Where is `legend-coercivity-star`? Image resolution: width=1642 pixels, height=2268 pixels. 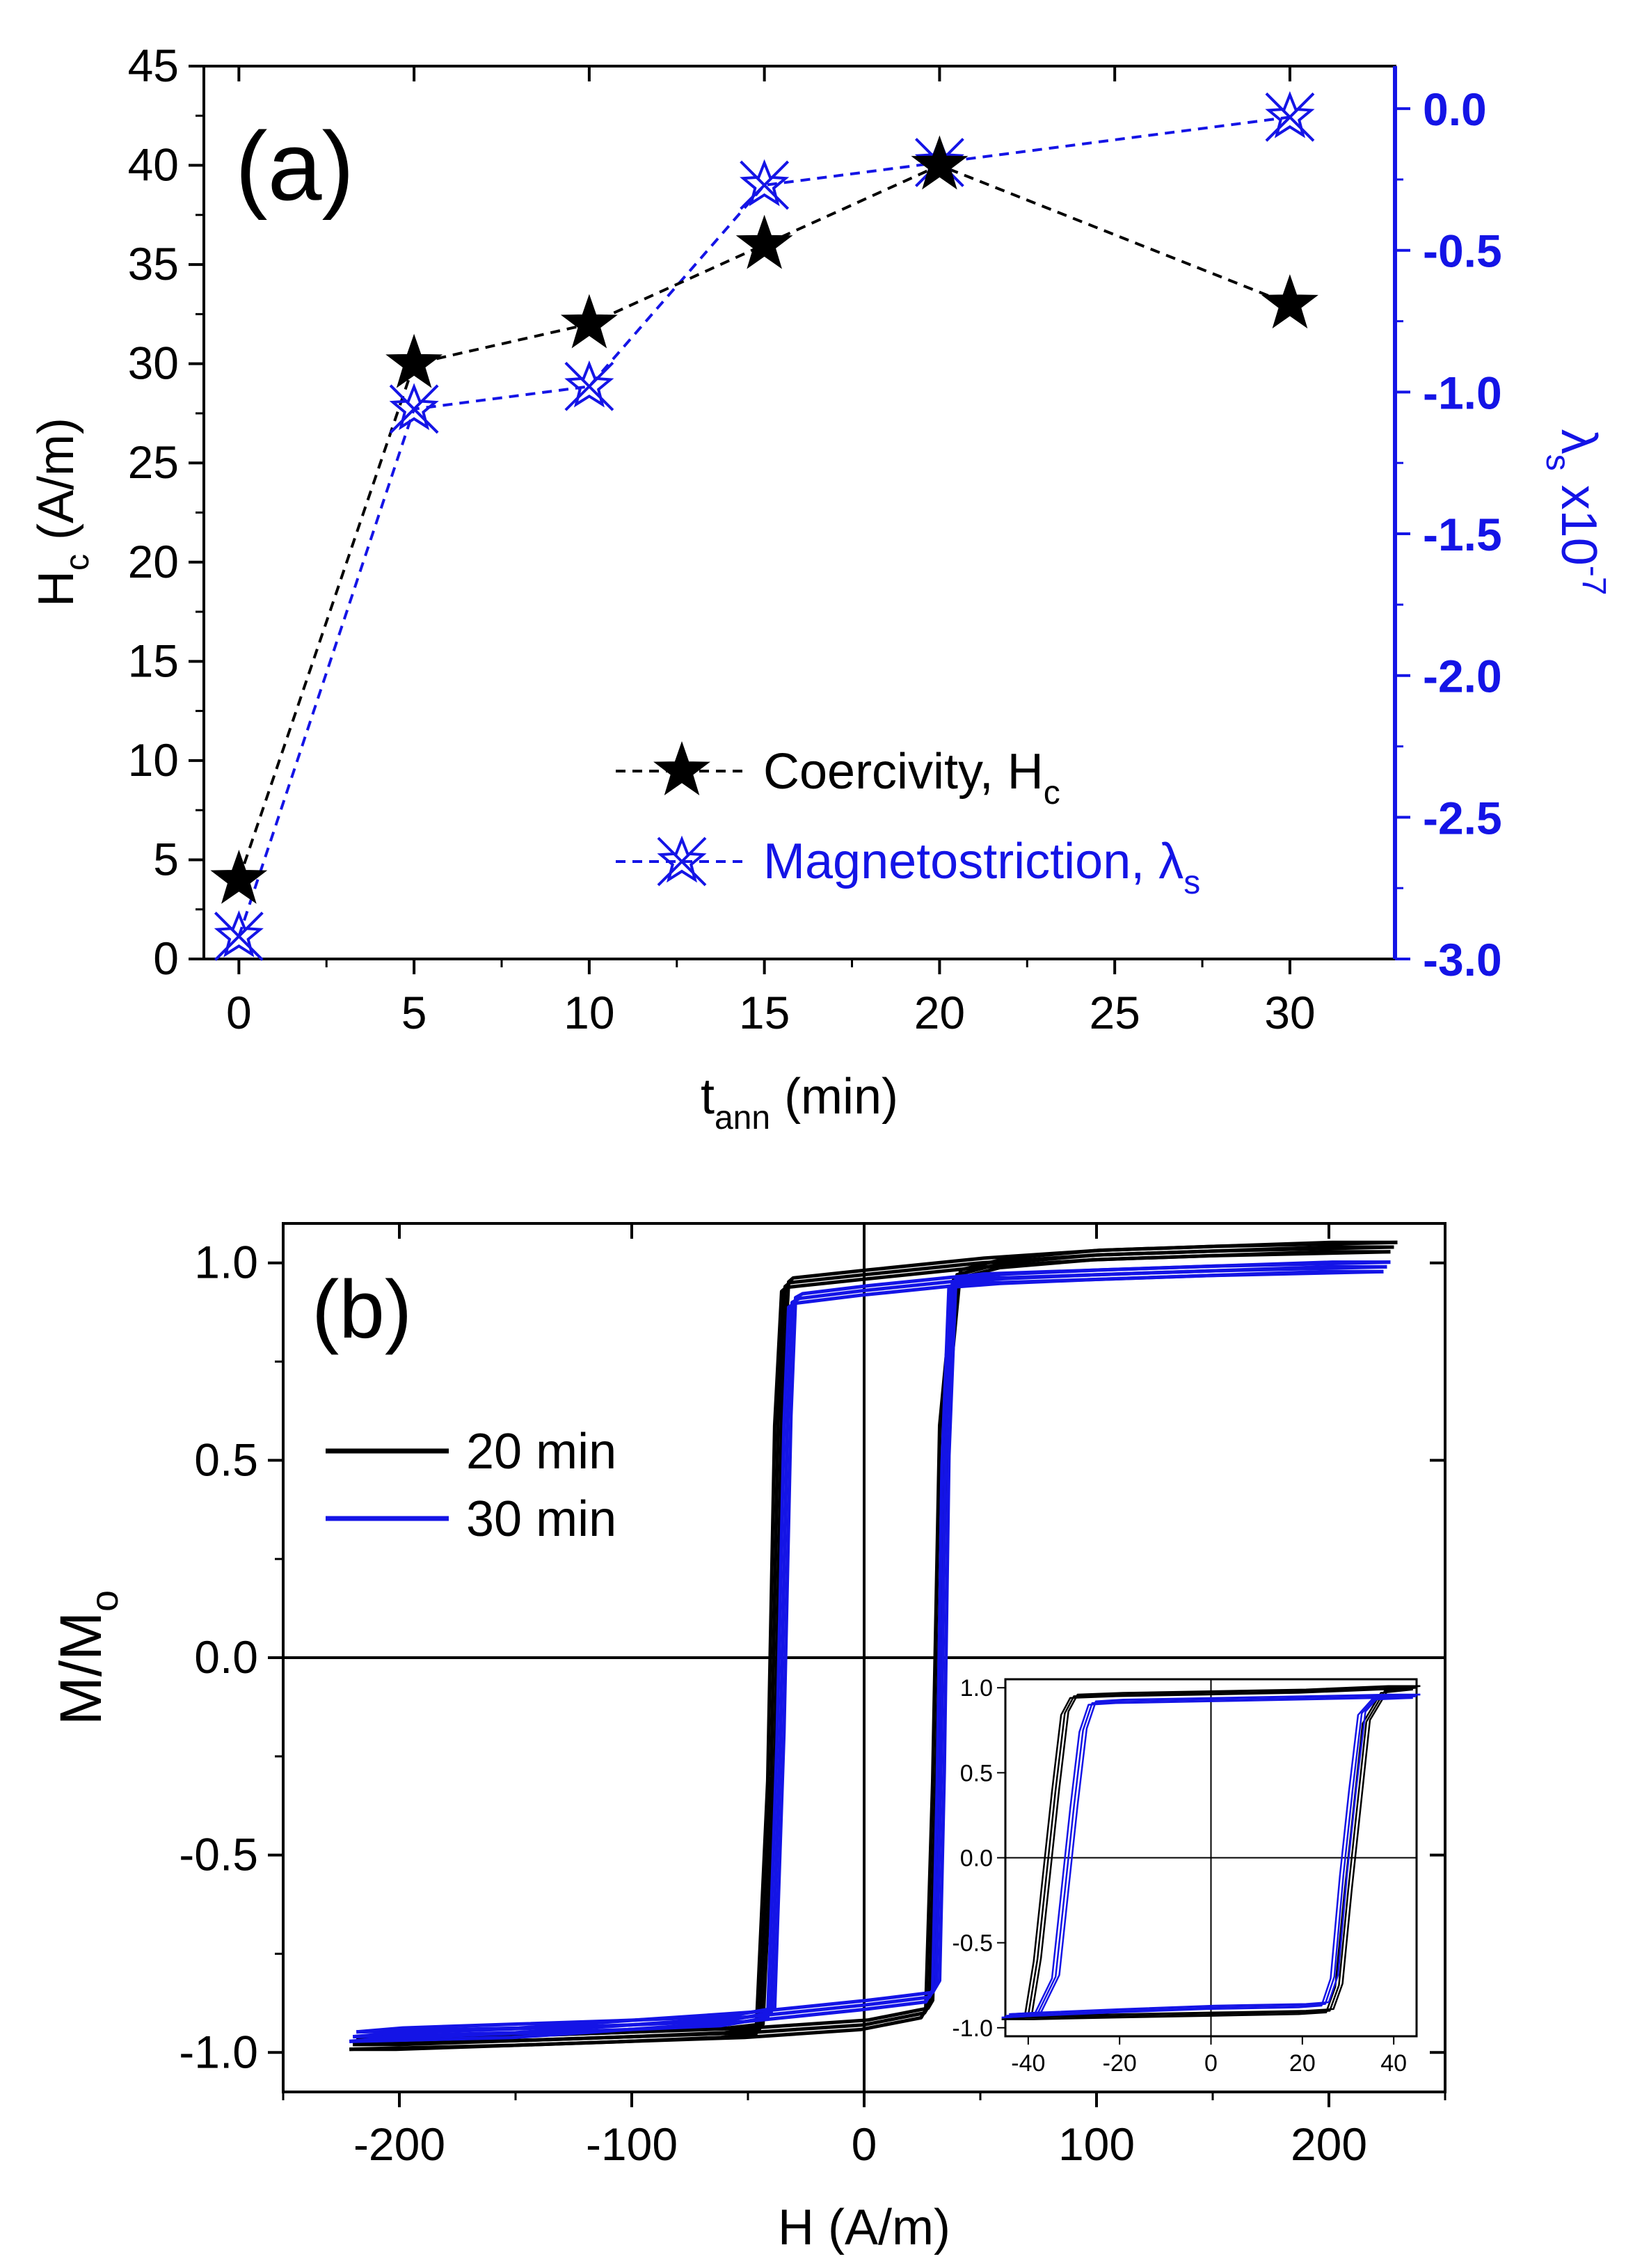
legend-coercivity-star is located at coordinates (681, 767).